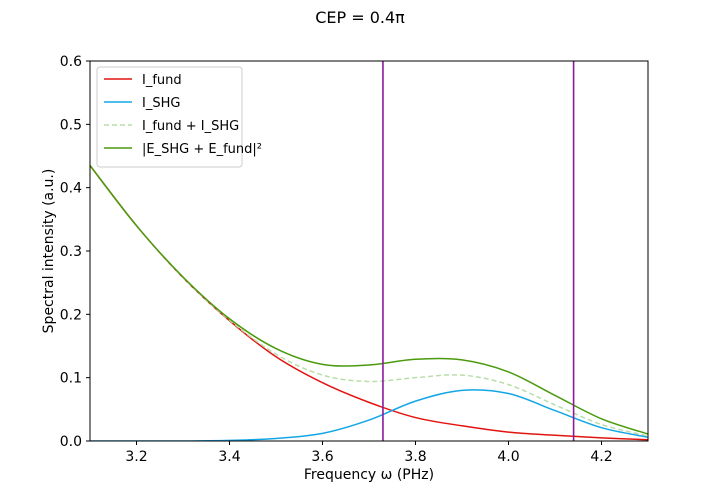 The height and width of the screenshot is (504, 720). I want to click on legend-label-1: I_fund, so click(162, 80).